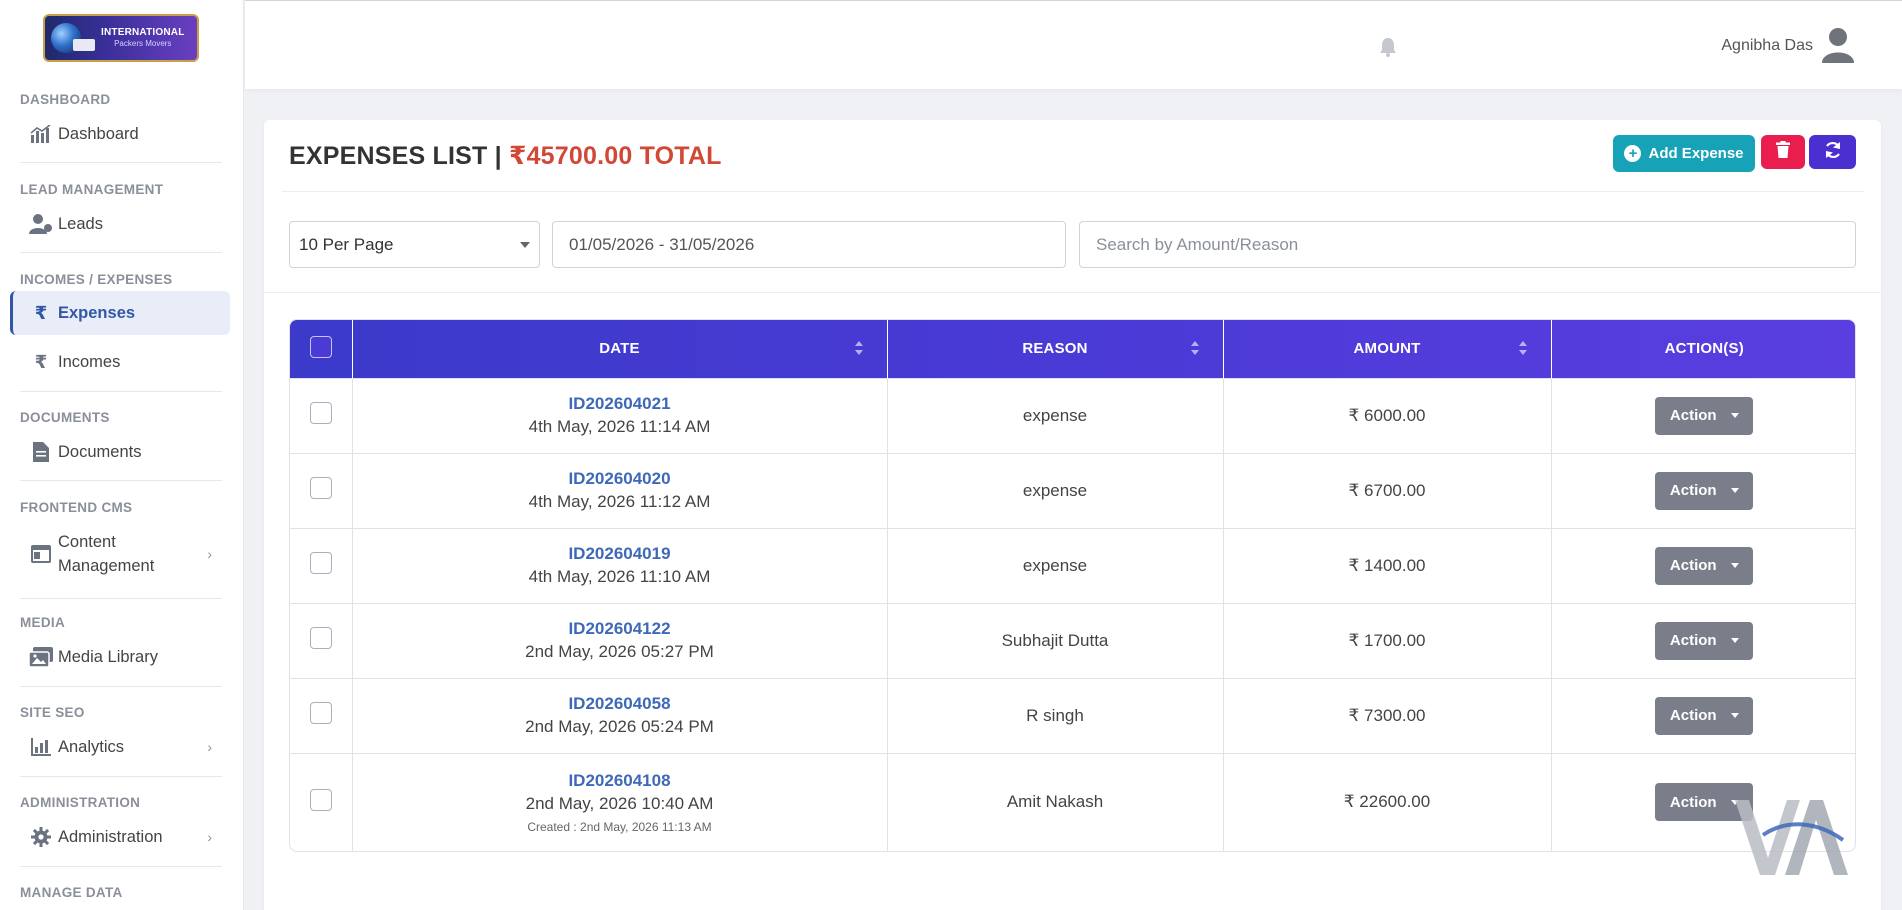  What do you see at coordinates (41, 554) in the screenshot?
I see `window-icon` at bounding box center [41, 554].